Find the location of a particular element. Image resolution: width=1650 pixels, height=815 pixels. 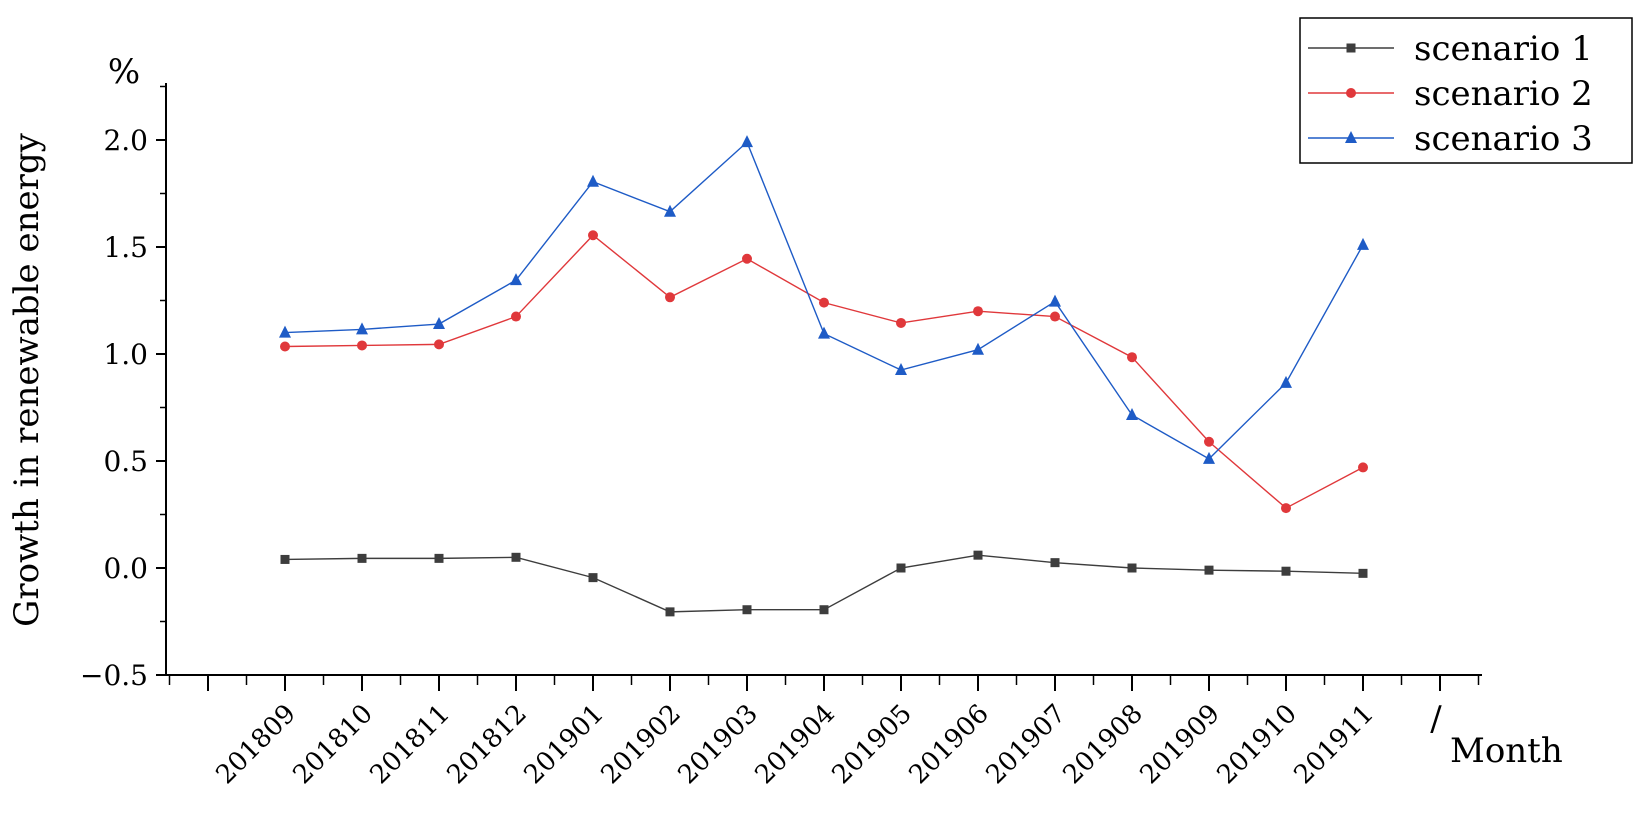

legend-box is located at coordinates (1466, 90).